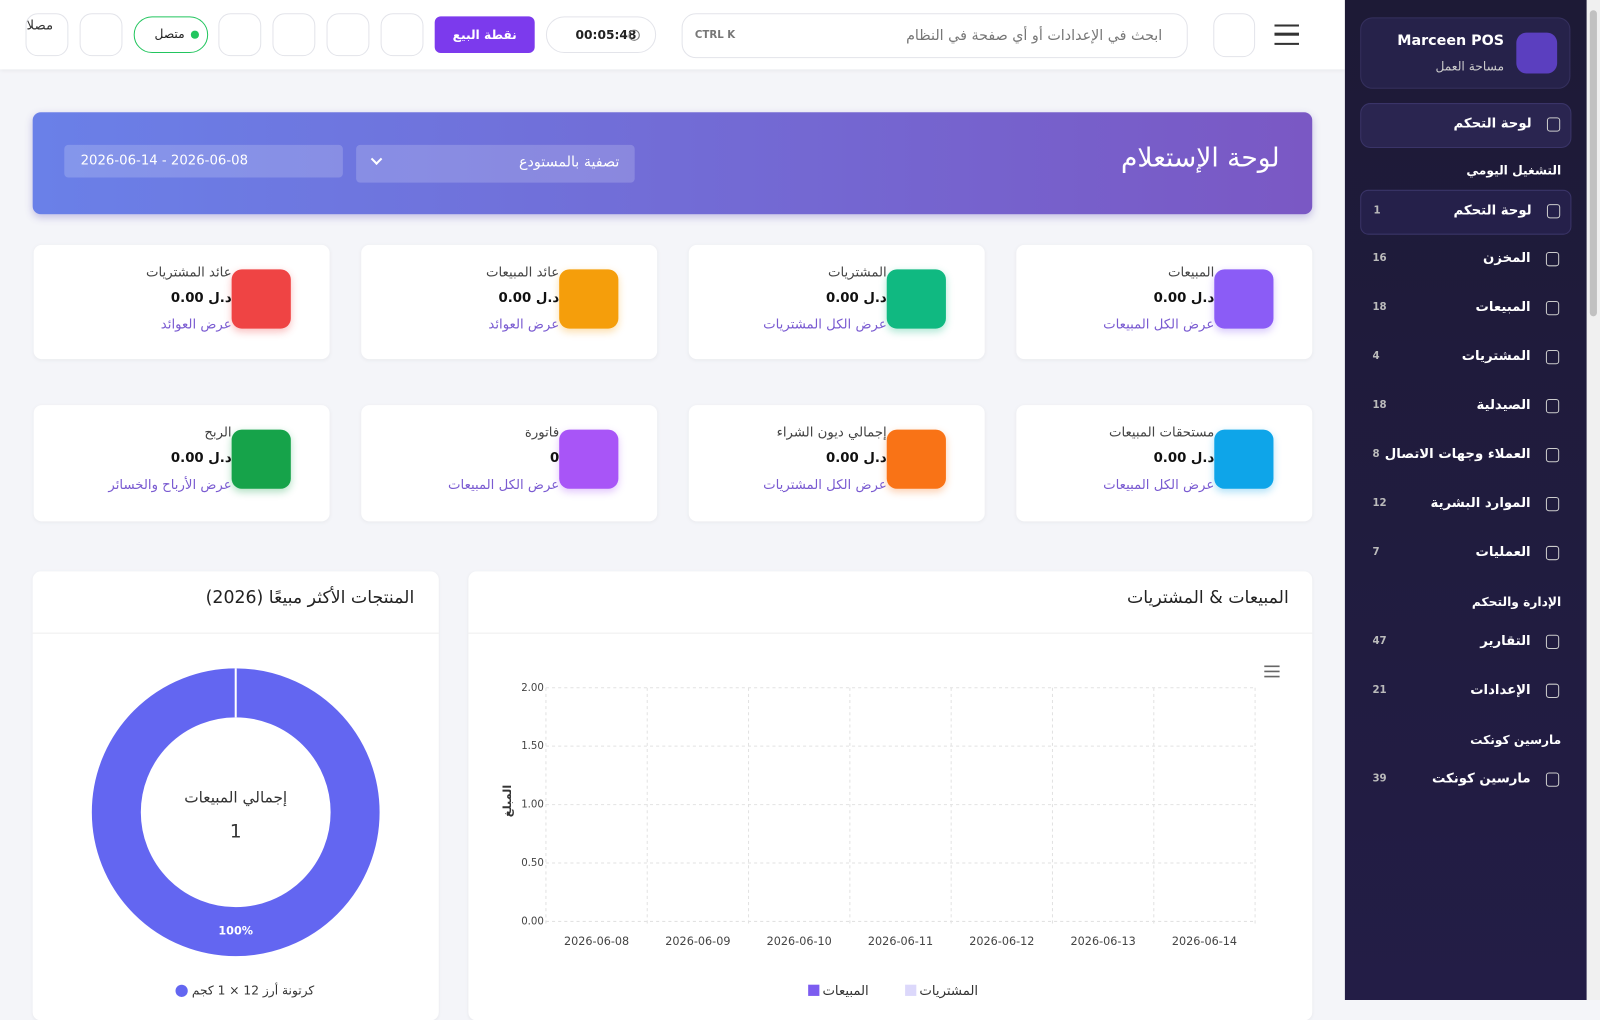 Image resolution: width=1600 pixels, height=1020 pixels. What do you see at coordinates (1234, 35) in the screenshot?
I see `home-button` at bounding box center [1234, 35].